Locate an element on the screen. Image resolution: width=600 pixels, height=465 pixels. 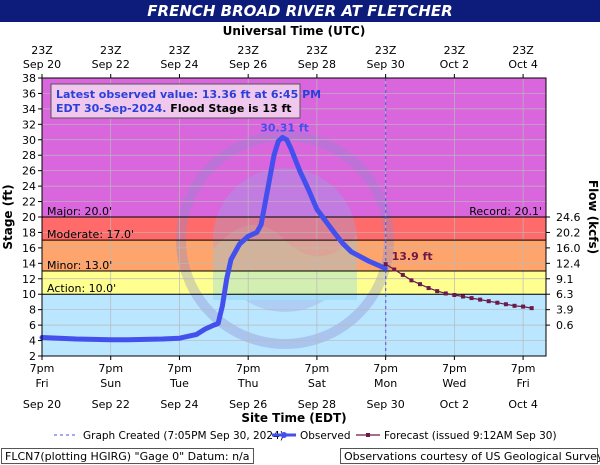
legend-forecast-marker is located at coordinates (368, 435).